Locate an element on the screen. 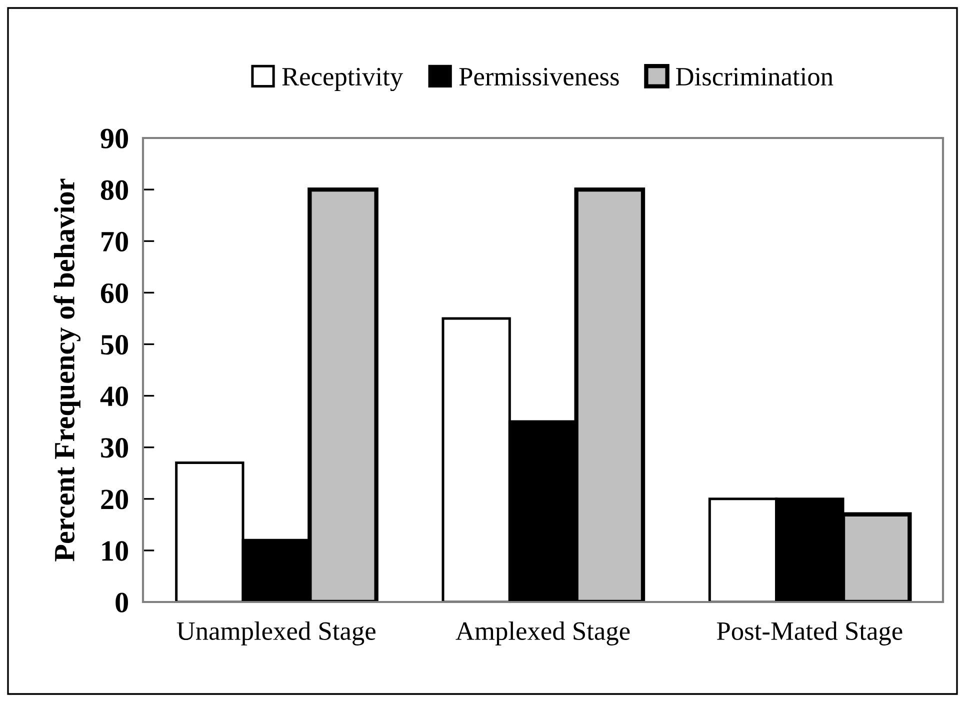 This screenshot has width=964, height=702. y-tick-label: 60 is located at coordinates (114, 293).